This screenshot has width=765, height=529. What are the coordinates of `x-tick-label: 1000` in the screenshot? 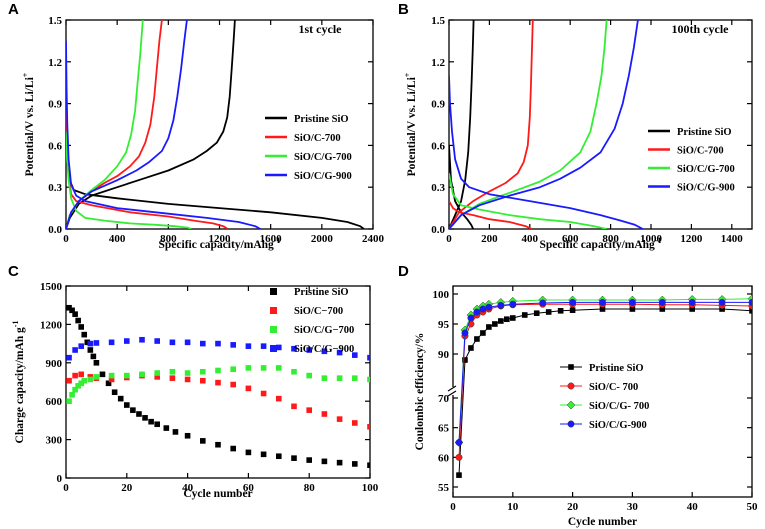 It's located at (651, 239).